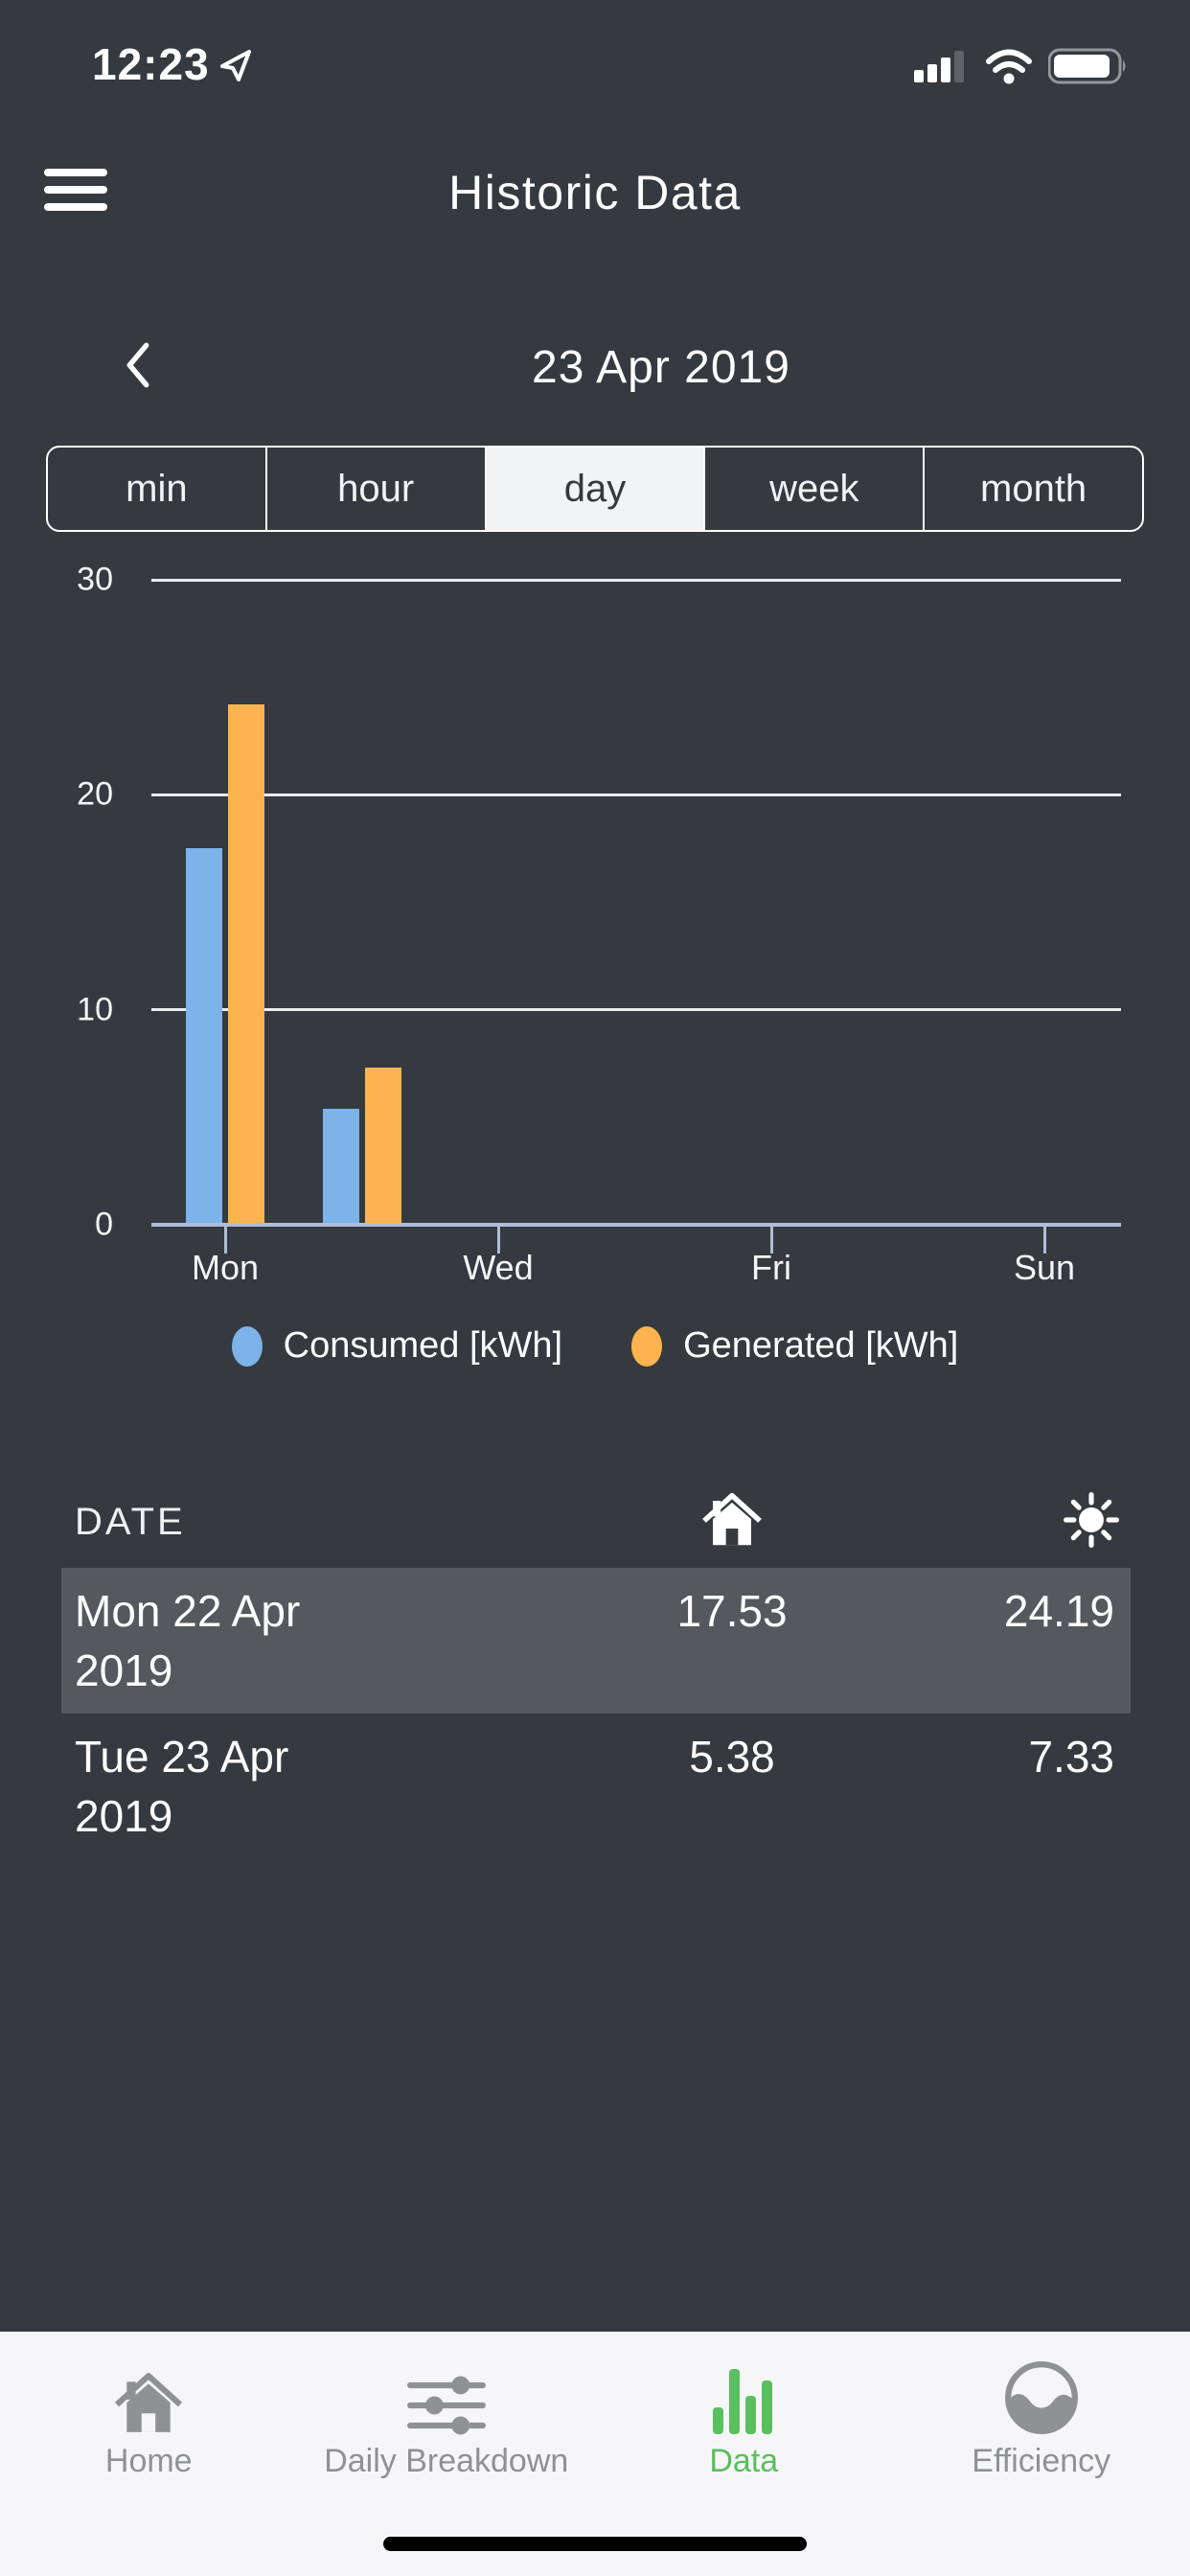 Image resolution: width=1190 pixels, height=2576 pixels. What do you see at coordinates (95, 794) in the screenshot?
I see `y-axis-label: 20` at bounding box center [95, 794].